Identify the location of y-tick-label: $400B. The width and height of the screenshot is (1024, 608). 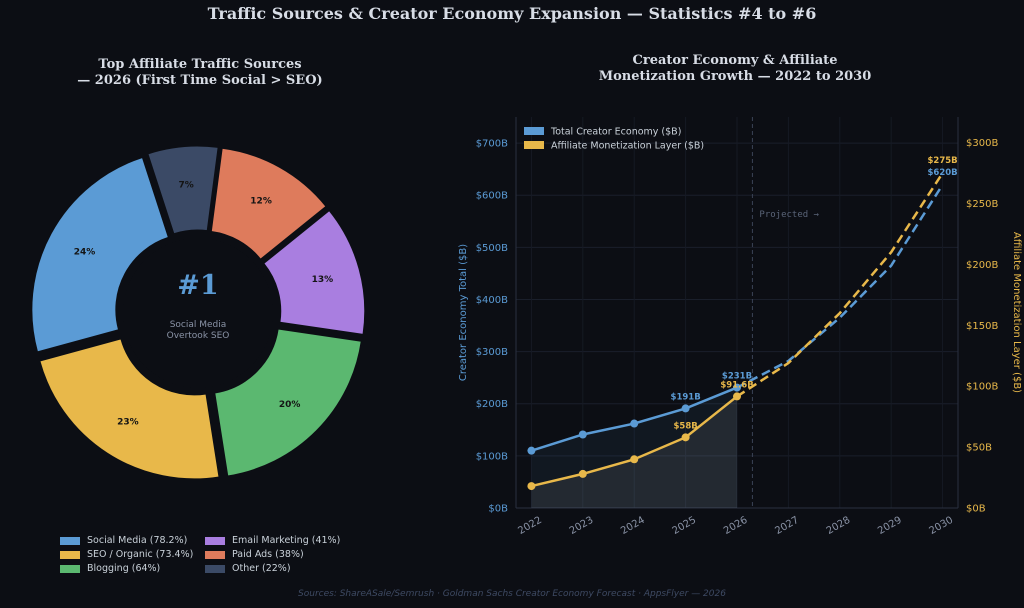
(492, 300).